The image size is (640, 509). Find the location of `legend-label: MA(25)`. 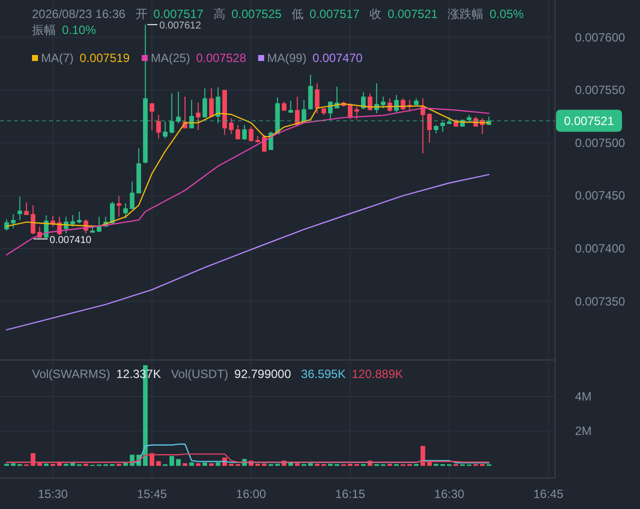

legend-label: MA(25) is located at coordinates (170, 58).